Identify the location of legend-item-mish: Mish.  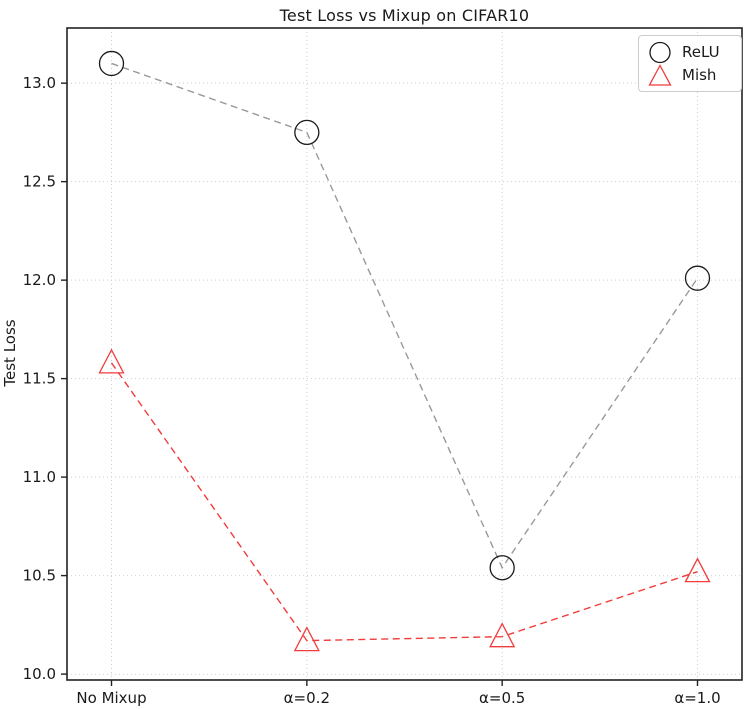
(690, 75).